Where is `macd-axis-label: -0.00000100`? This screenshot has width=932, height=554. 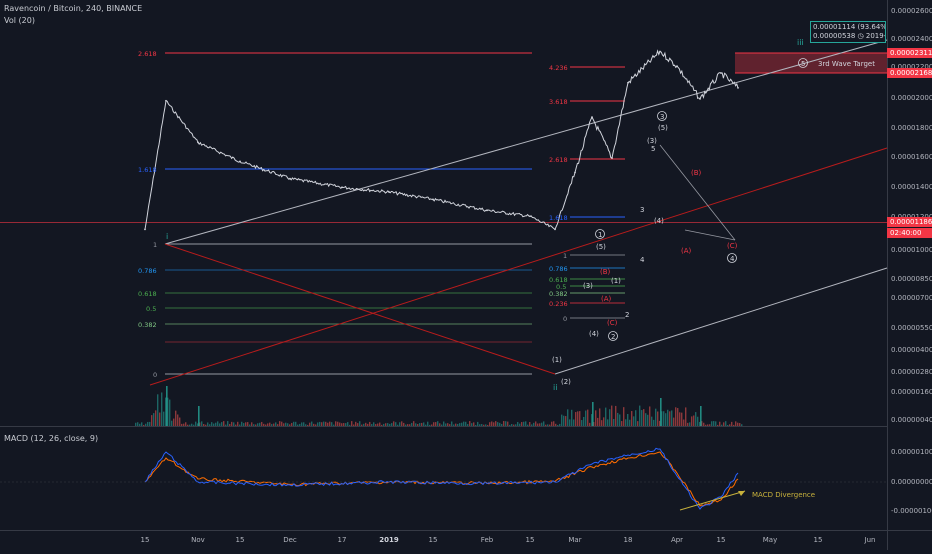
macd-axis-label: -0.00000100 is located at coordinates (911, 511).